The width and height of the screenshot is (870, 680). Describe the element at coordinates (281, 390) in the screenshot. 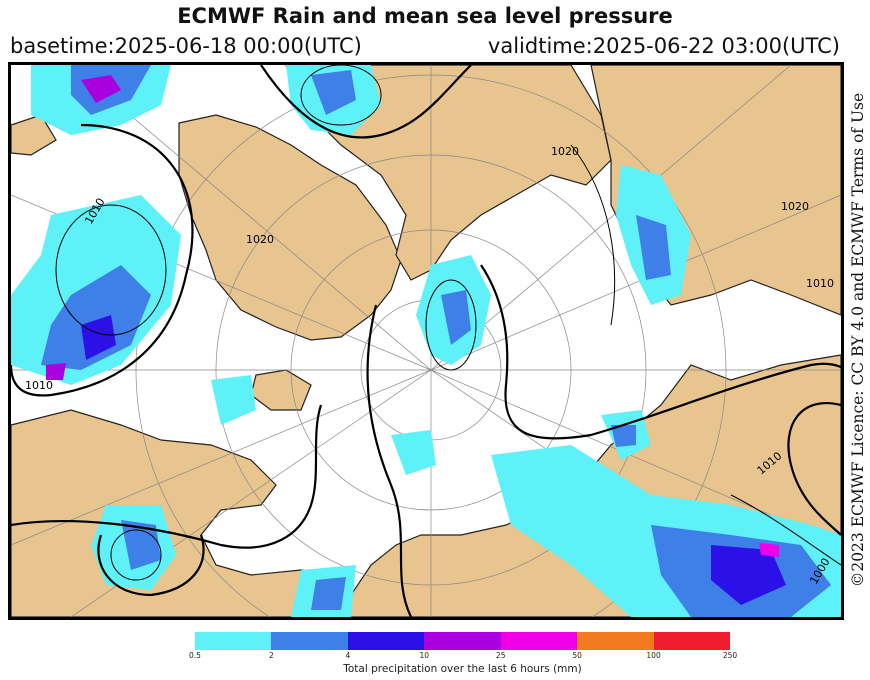

I see `land-svalbard` at that location.